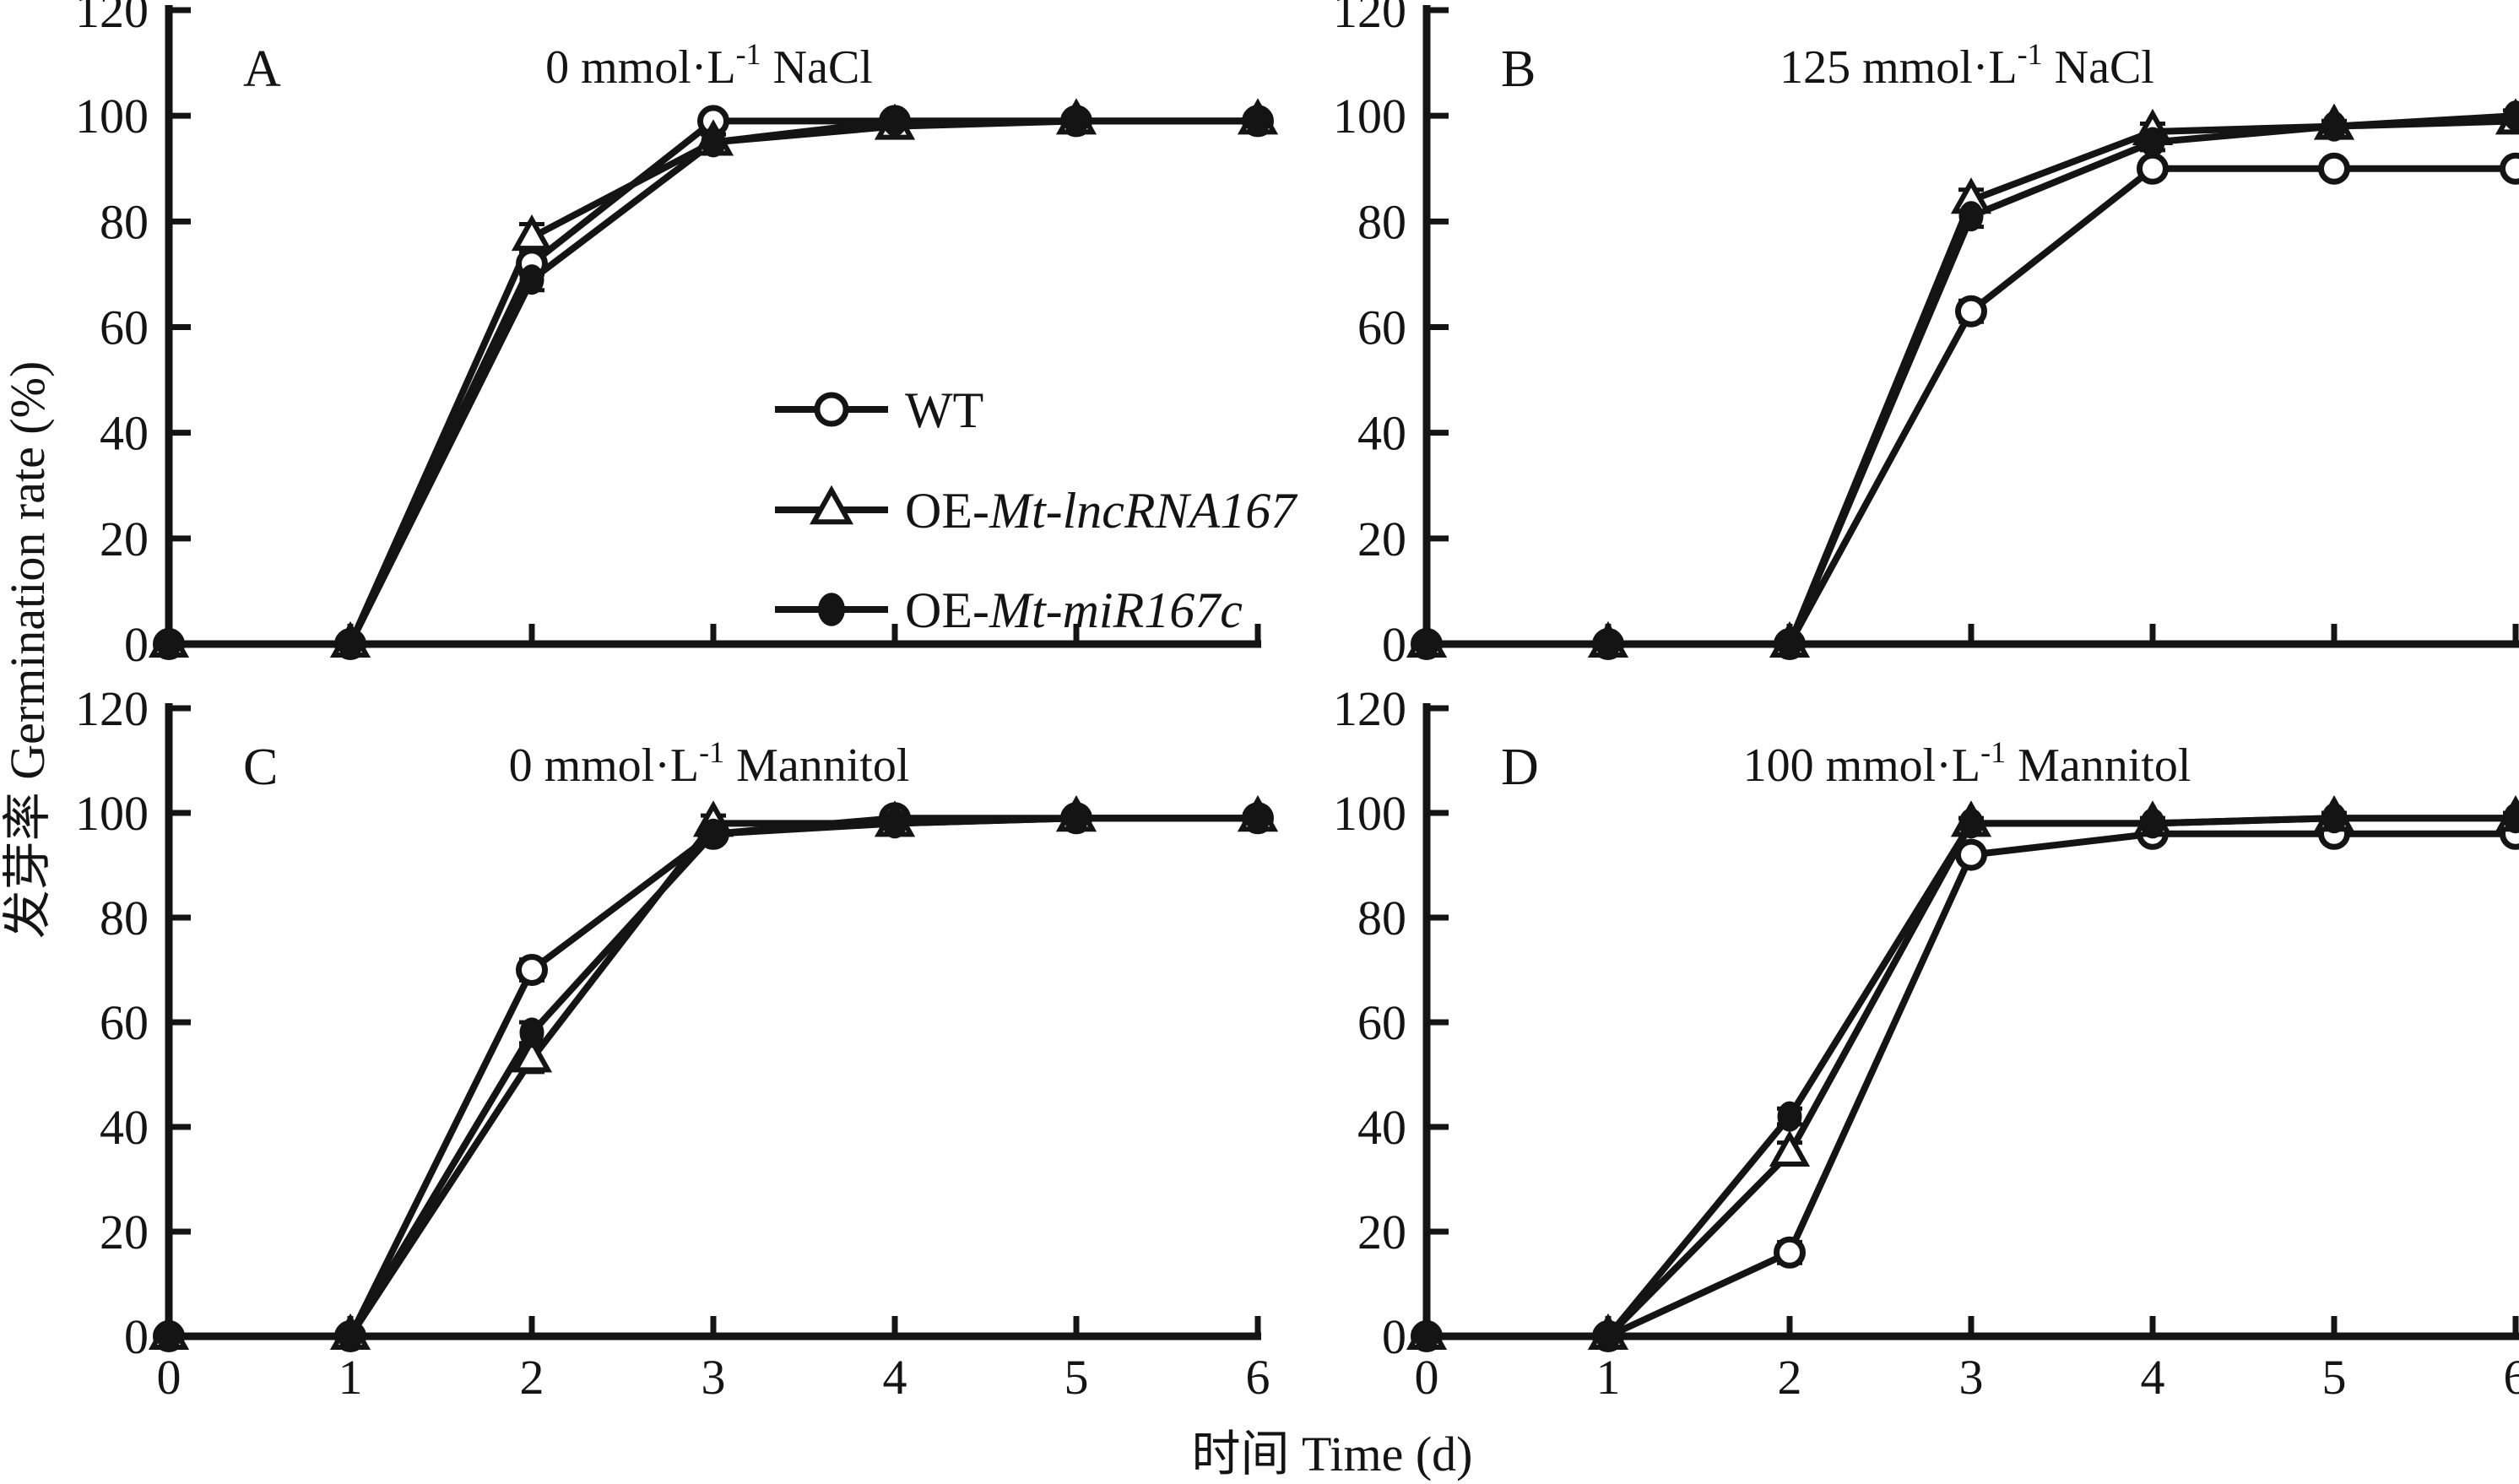 This screenshot has height=1484, width=2519. I want to click on y-axis-title: 发芽率 Germination rate (%), so click(27, 650).